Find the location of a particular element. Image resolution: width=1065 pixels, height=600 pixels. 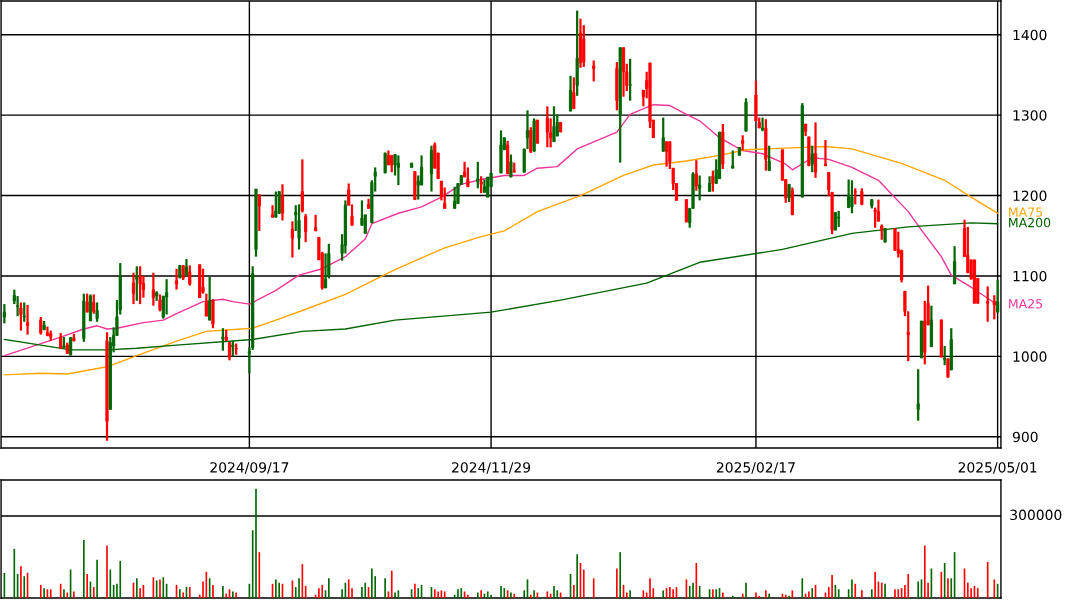

series-label: MA200 is located at coordinates (1030, 222).